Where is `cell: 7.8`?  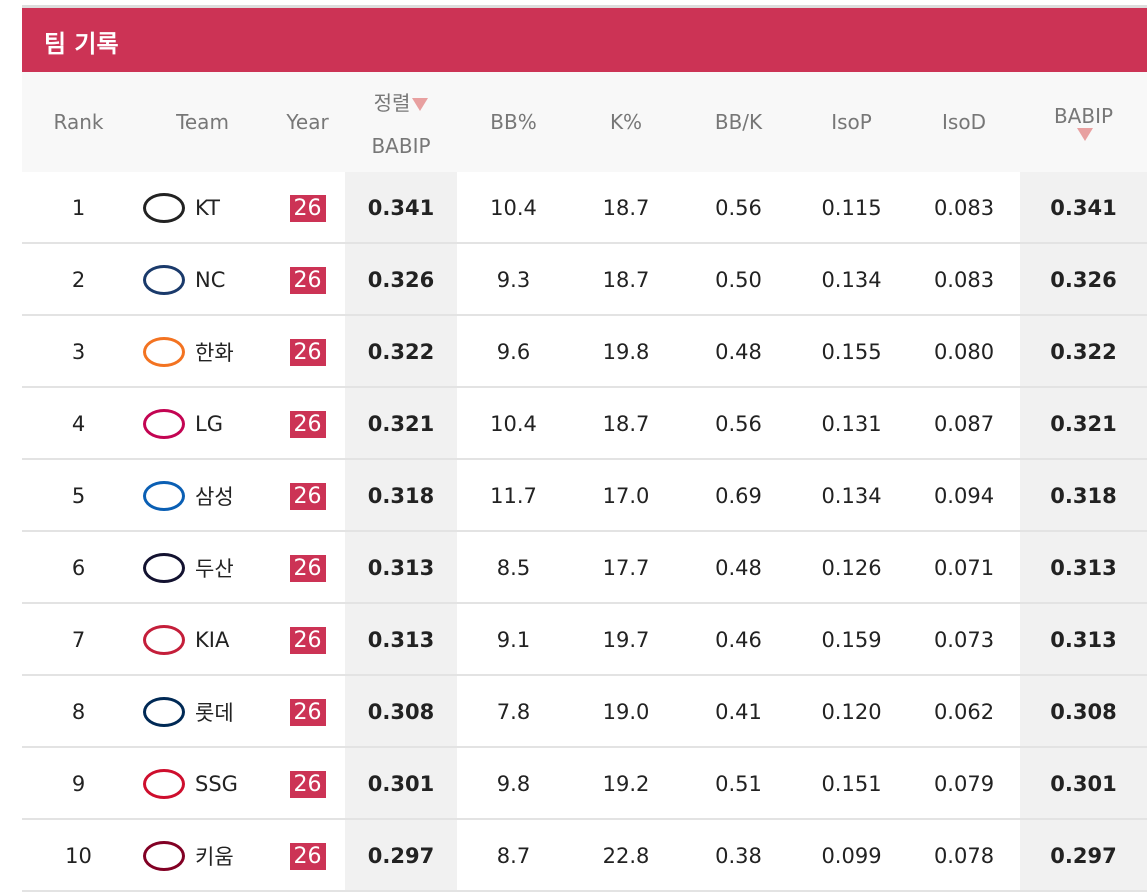 cell: 7.8 is located at coordinates (513, 712).